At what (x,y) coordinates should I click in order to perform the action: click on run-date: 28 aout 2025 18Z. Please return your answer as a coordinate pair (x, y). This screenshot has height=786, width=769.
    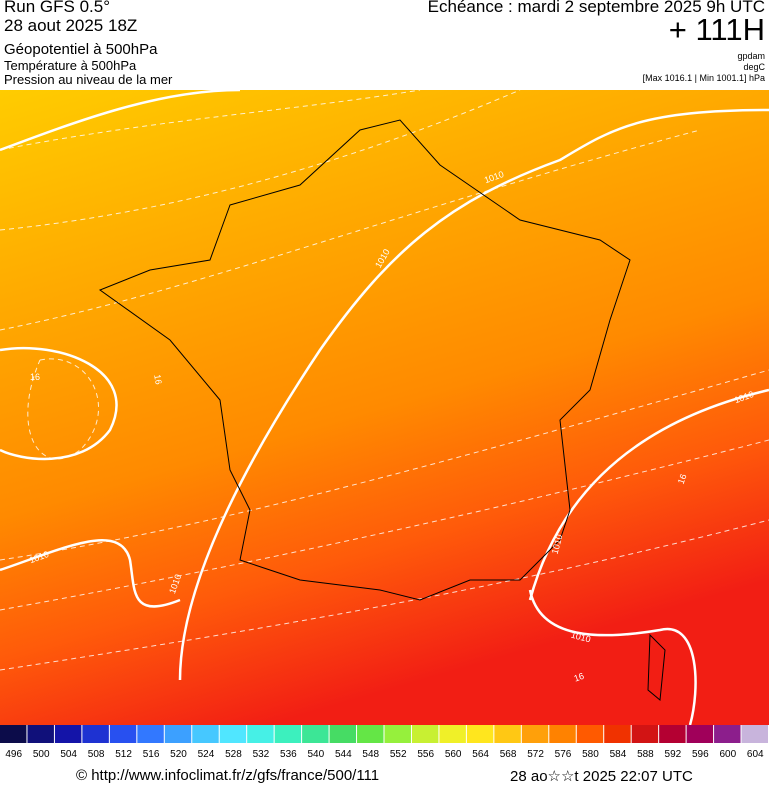
    Looking at the image, I should click on (71, 25).